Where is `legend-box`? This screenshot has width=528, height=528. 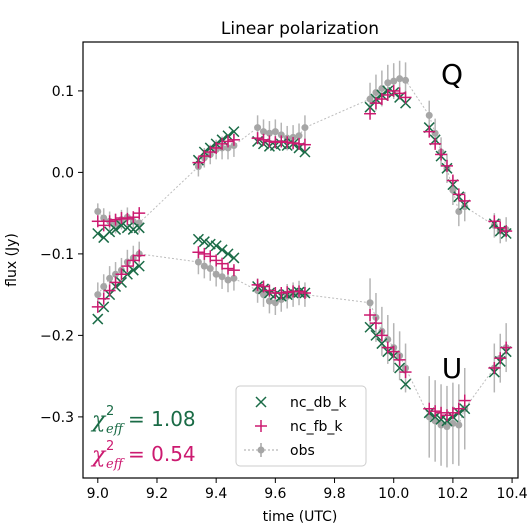 legend-box is located at coordinates (301, 426).